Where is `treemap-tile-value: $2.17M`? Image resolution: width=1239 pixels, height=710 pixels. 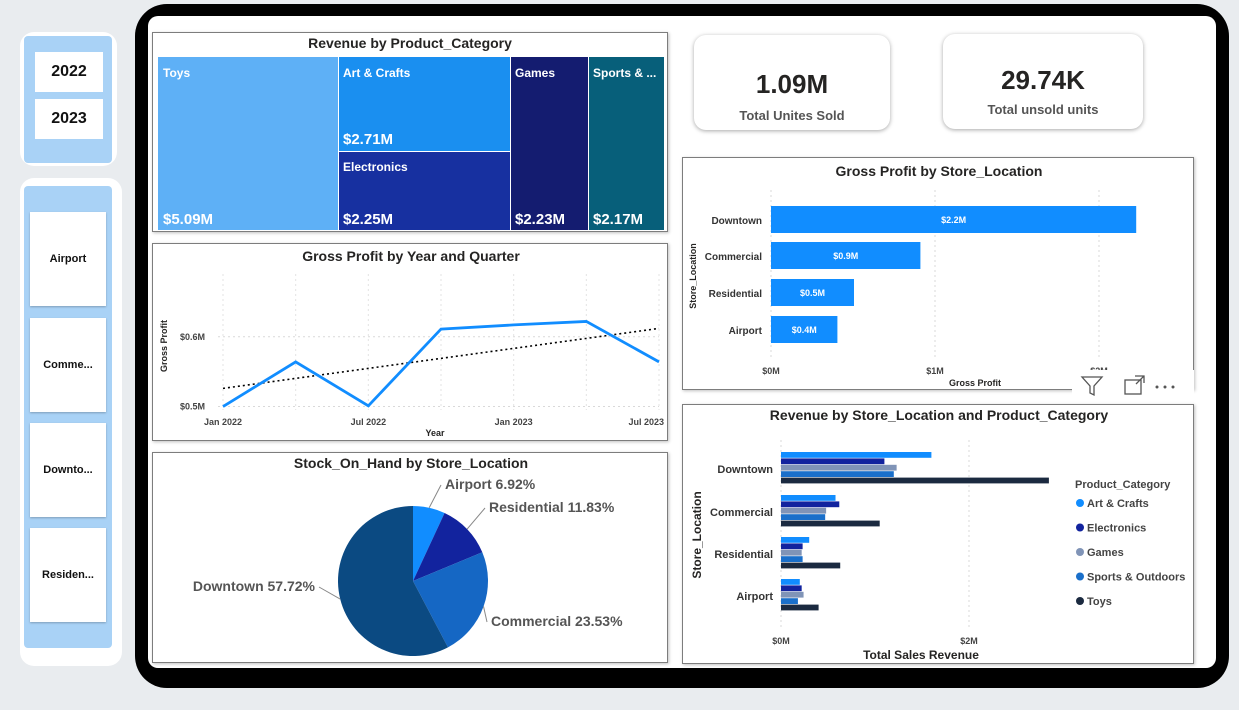
treemap-tile-value: $2.17M is located at coordinates (618, 219).